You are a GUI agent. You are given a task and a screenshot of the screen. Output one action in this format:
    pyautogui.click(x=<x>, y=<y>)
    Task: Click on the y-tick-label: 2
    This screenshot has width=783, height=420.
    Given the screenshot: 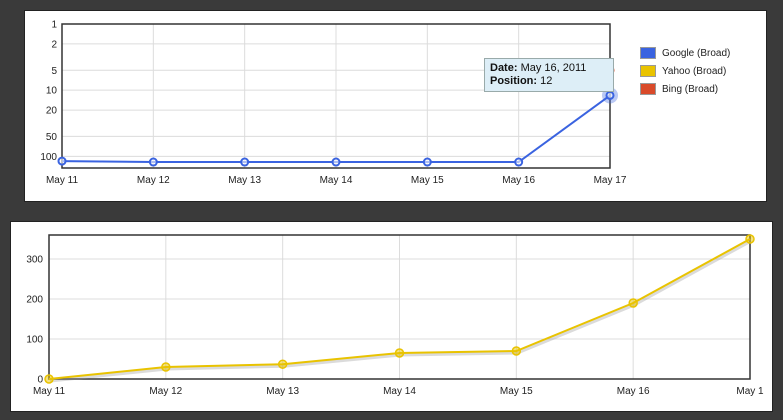 What is the action you would take?
    pyautogui.click(x=54, y=44)
    